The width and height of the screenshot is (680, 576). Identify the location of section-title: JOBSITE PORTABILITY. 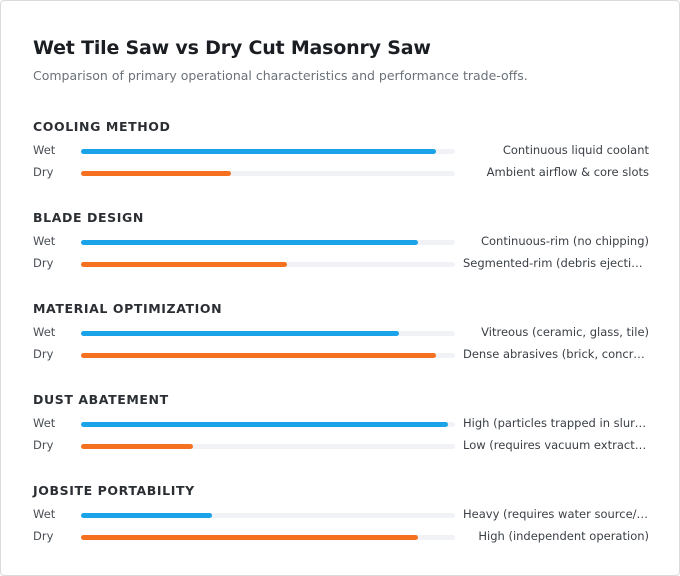
(114, 490).